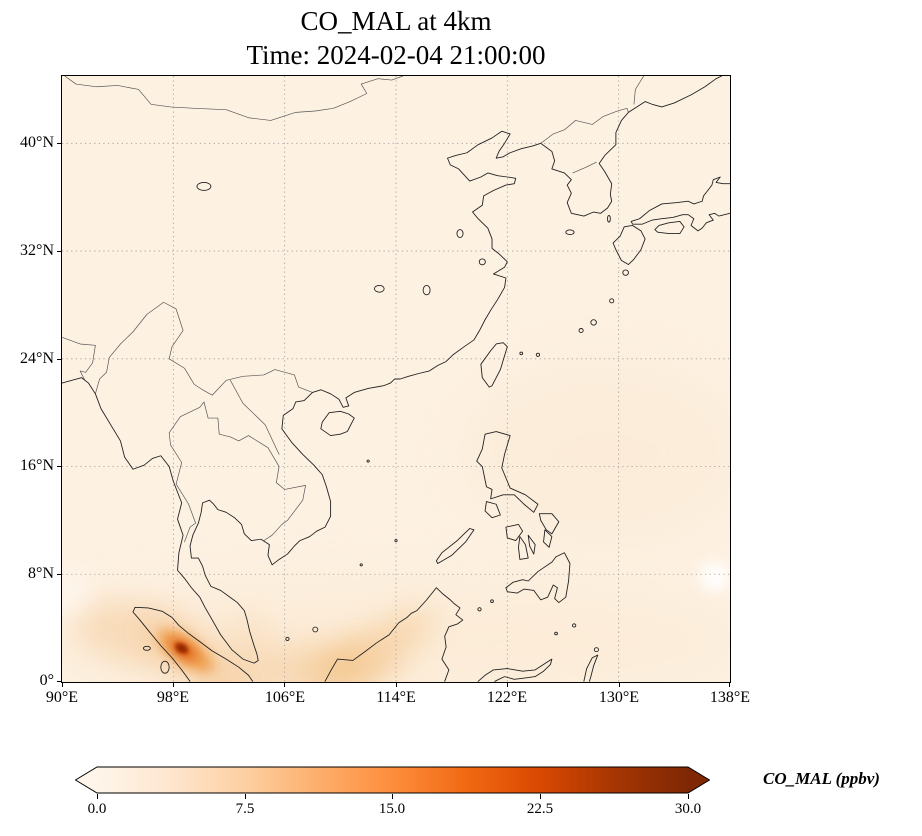 The height and width of the screenshot is (836, 922). I want to click on island-nias, so click(165, 667).